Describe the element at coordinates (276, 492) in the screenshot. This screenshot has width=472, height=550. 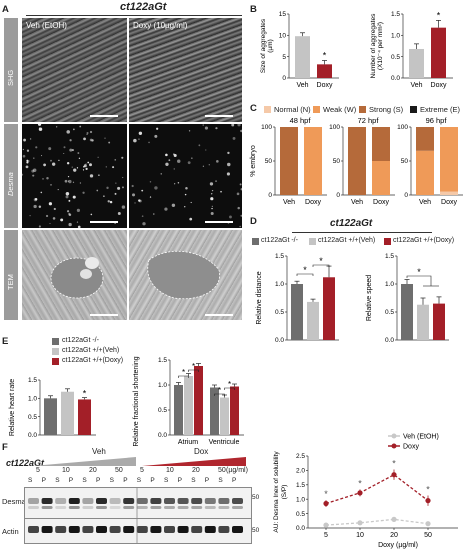
I see `y-axis-label: AU: Desma Inex of solubility` at that location.